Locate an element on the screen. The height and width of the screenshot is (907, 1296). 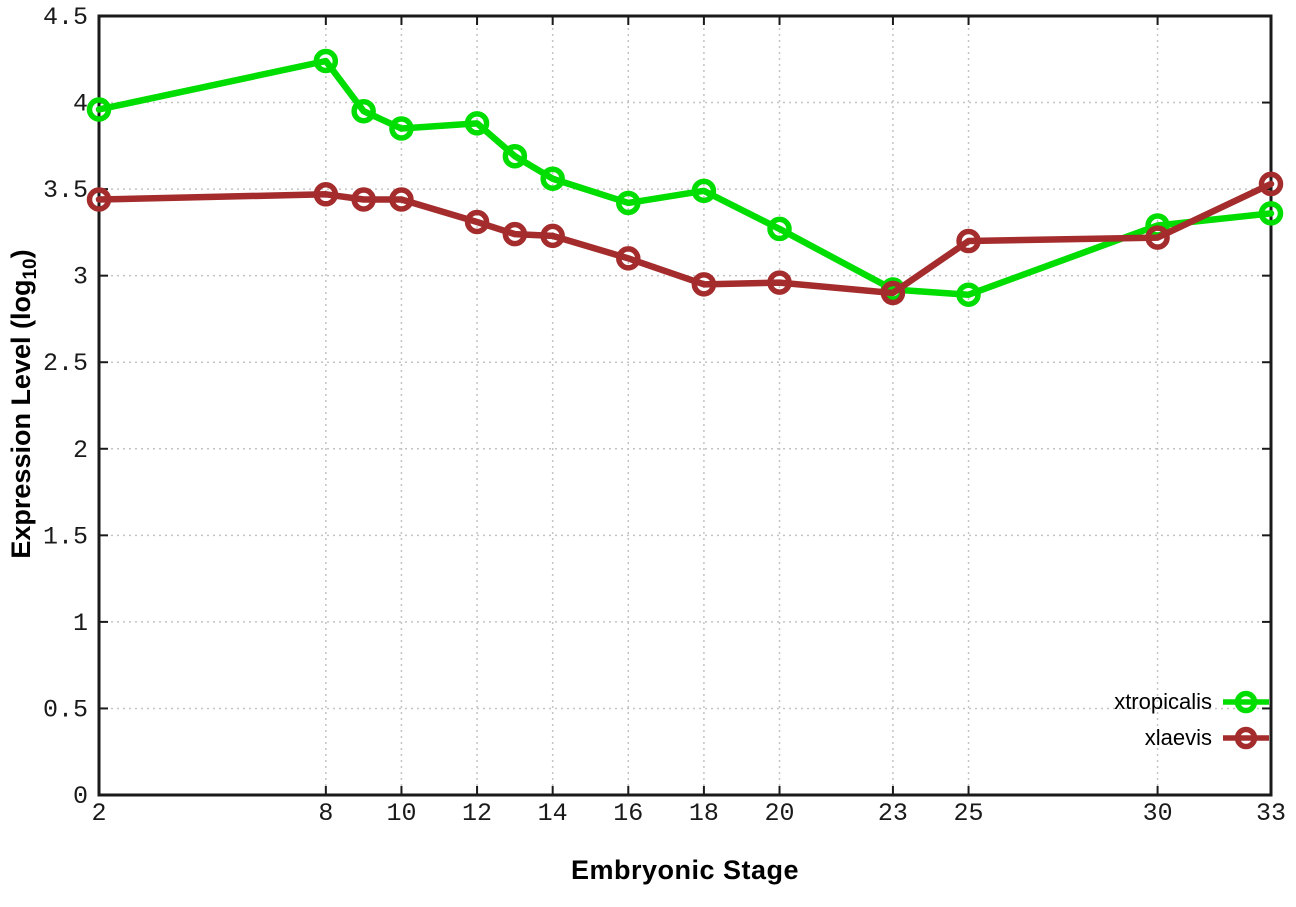
y-tick-label: 4 is located at coordinates (80, 104).